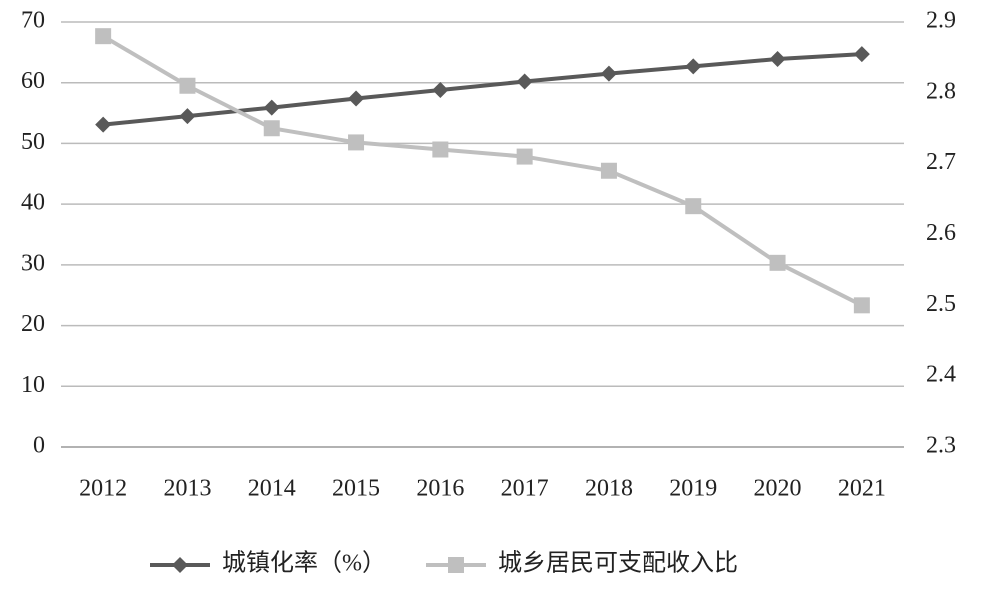 The height and width of the screenshot is (599, 987). I want to click on y-tick-label: 10, so click(33, 385).